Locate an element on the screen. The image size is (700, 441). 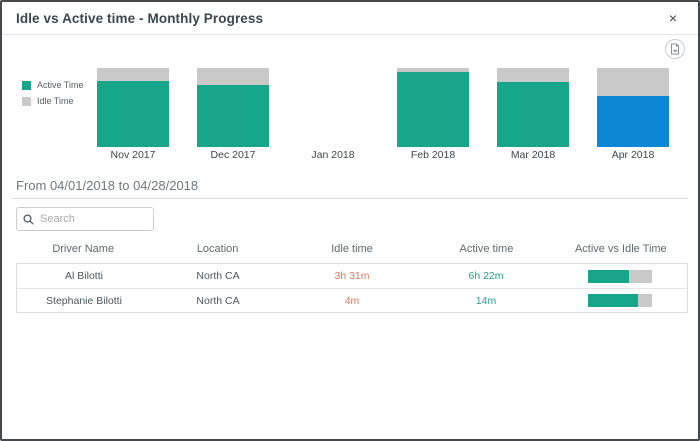
search-input is located at coordinates (93, 219).